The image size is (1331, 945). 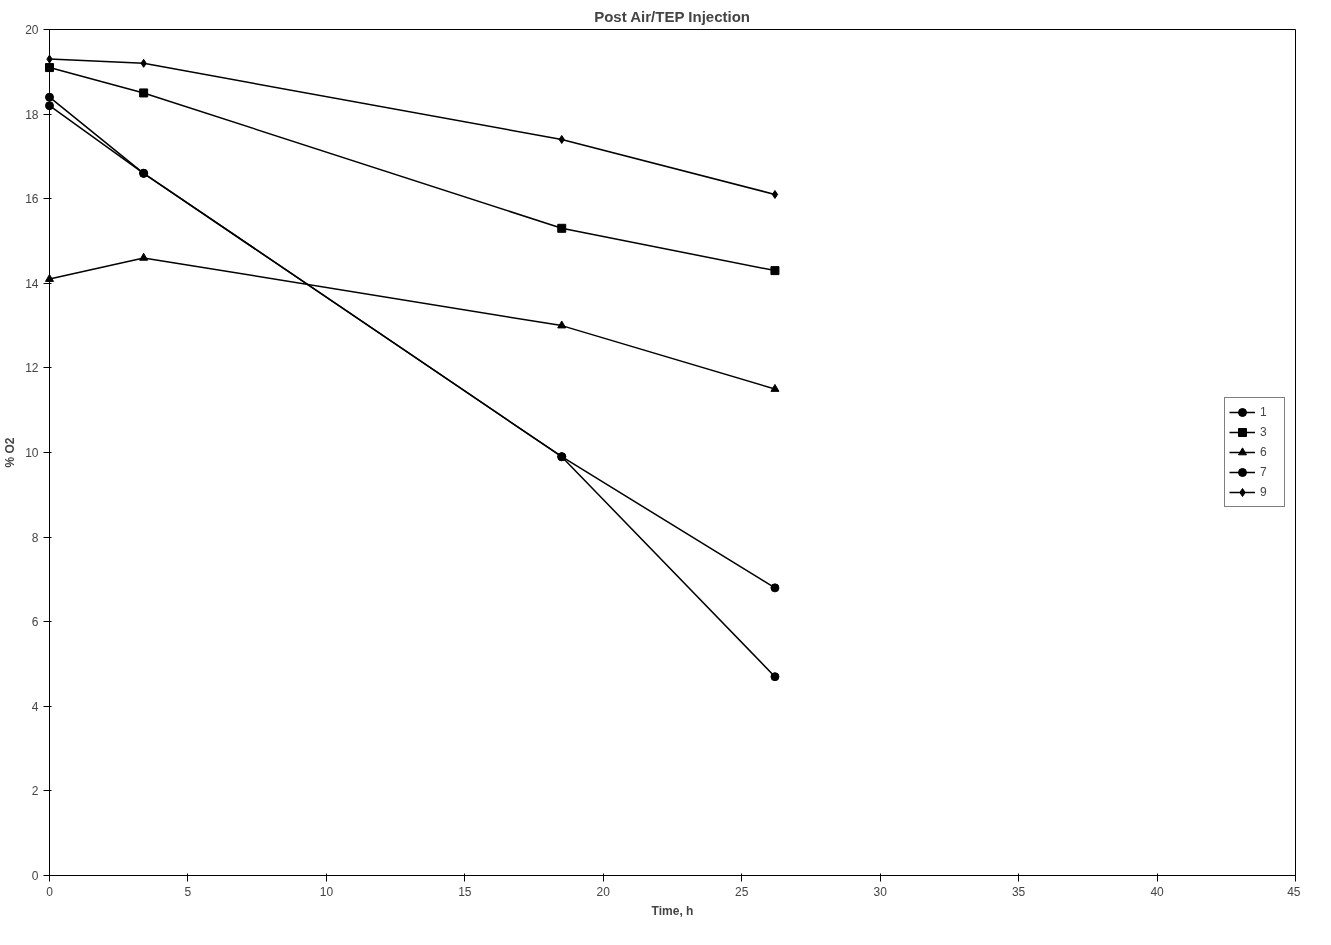 What do you see at coordinates (32, 368) in the screenshot?
I see `y-tick-label: 12` at bounding box center [32, 368].